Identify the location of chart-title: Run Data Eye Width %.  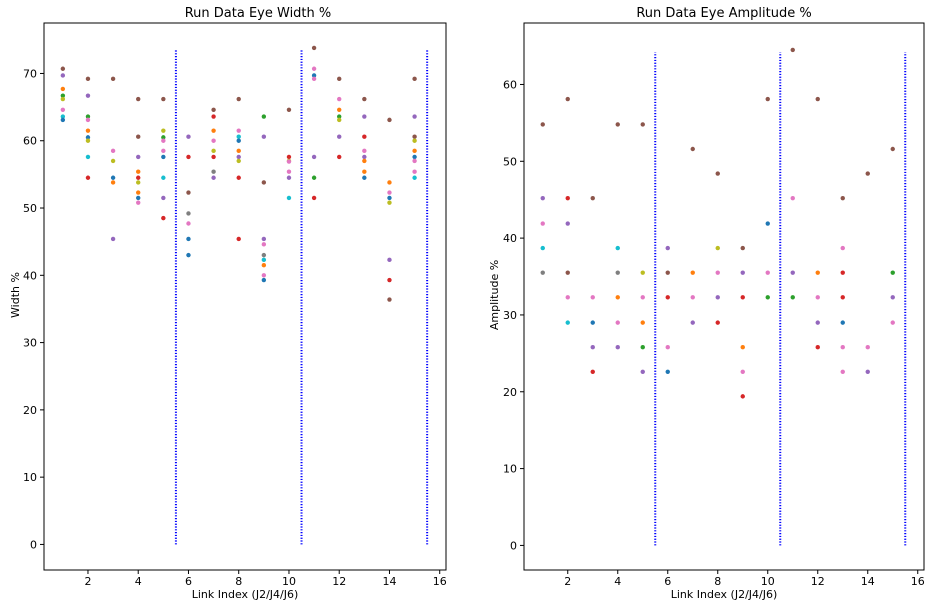
(258, 13).